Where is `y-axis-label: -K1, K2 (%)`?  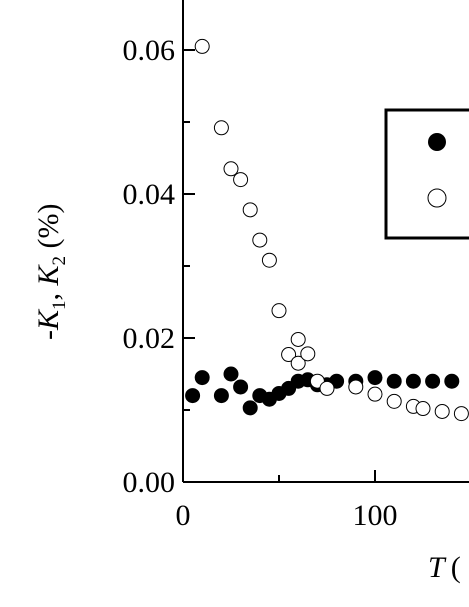 y-axis-label: -K1, K2 (%) is located at coordinates (51, 271).